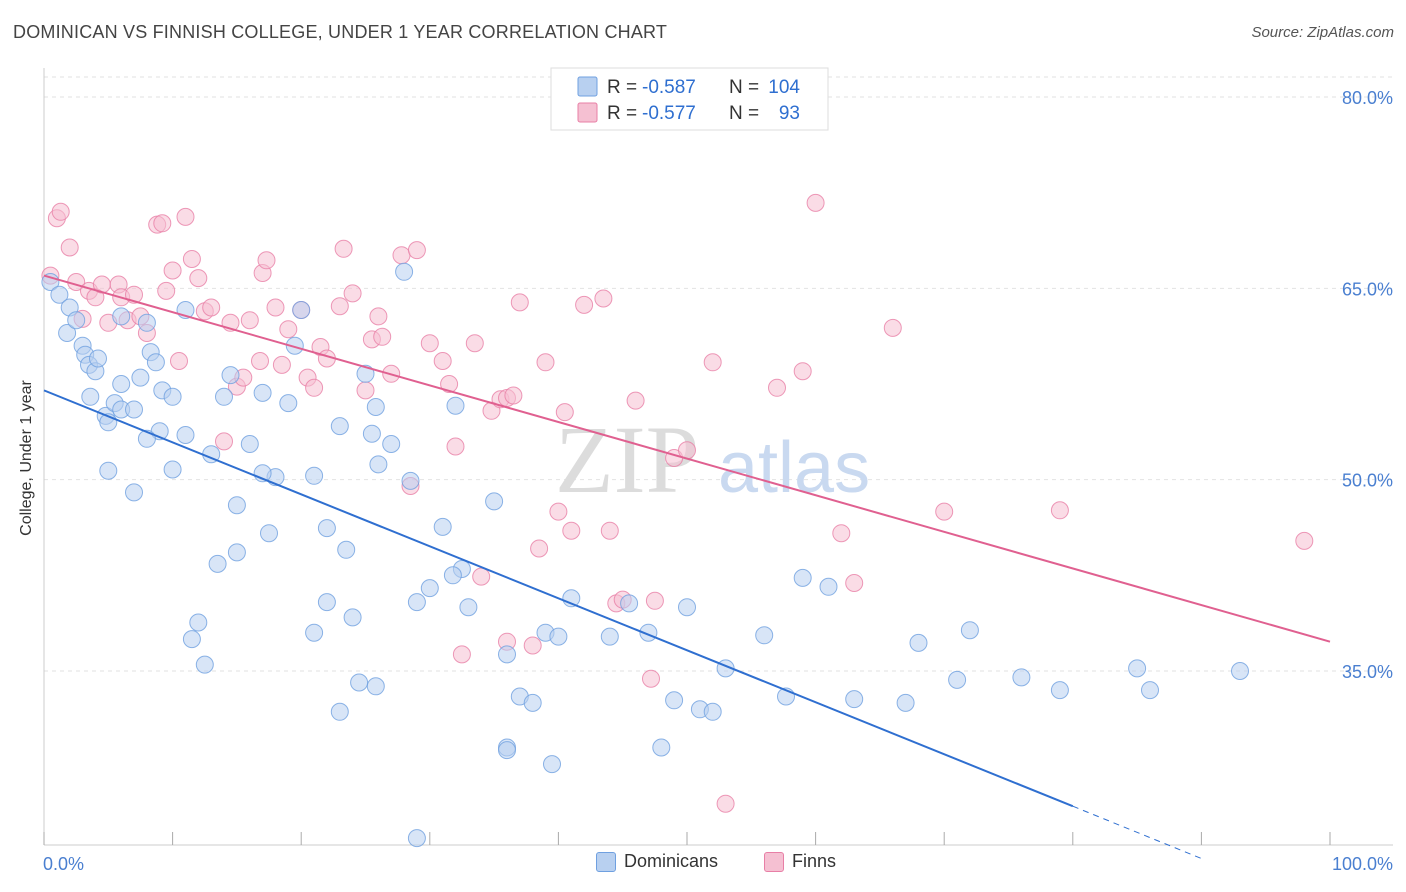 Image resolution: width=1406 pixels, height=892 pixels. What do you see at coordinates (794, 468) in the screenshot?
I see `watermark-atlas: atlas` at bounding box center [794, 468].